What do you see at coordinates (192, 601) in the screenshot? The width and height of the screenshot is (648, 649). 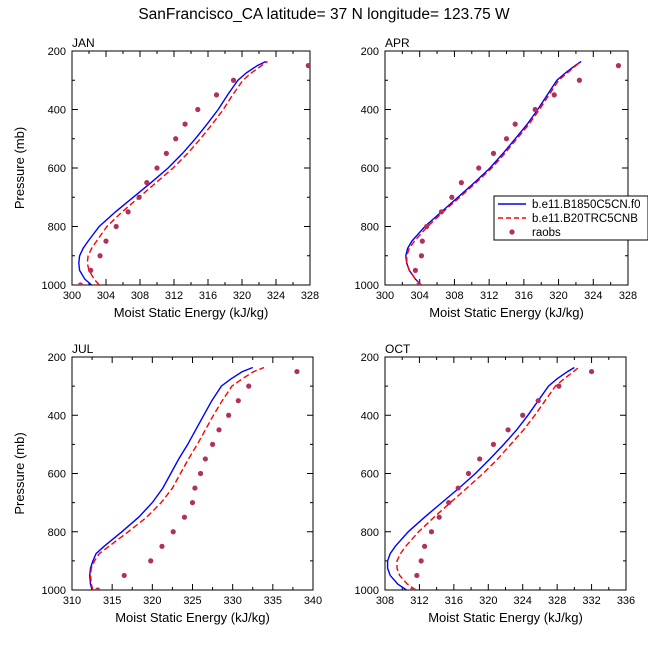 I see `x-tick-label: 325` at bounding box center [192, 601].